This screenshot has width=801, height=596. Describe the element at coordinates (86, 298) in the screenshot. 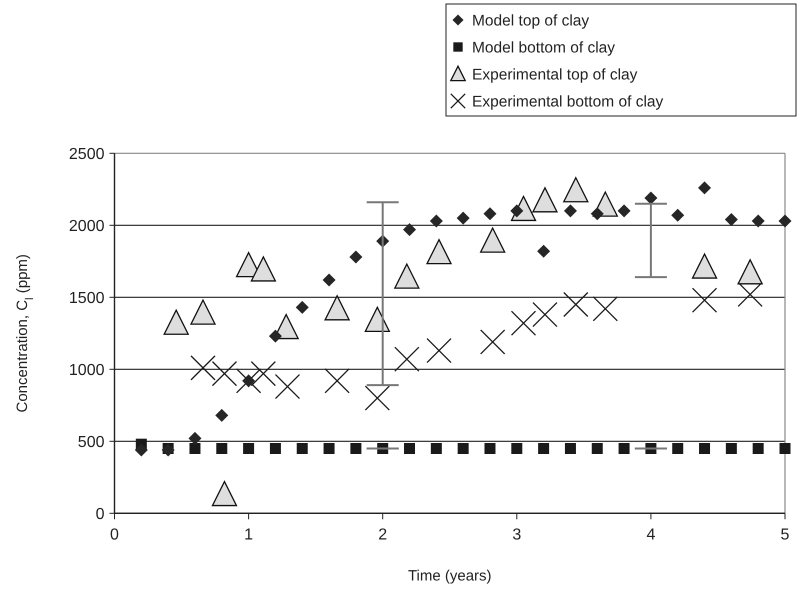

I see `y-tick-label: 1500` at that location.